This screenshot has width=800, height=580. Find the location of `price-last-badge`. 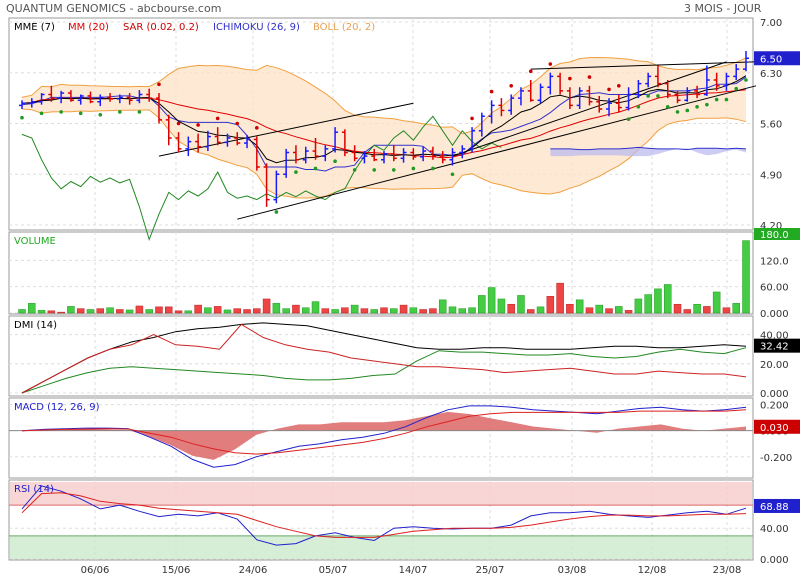

price-last-badge is located at coordinates (777, 58).